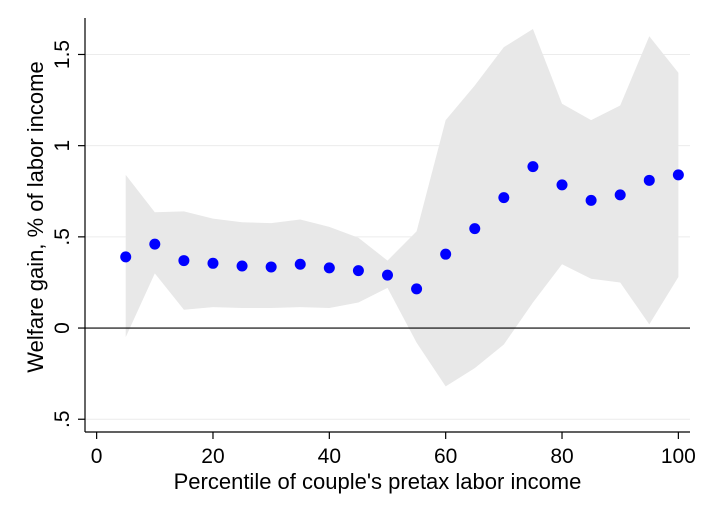 The height and width of the screenshot is (516, 709). What do you see at coordinates (62, 54) in the screenshot?
I see `y-tick-label: 1.5` at bounding box center [62, 54].